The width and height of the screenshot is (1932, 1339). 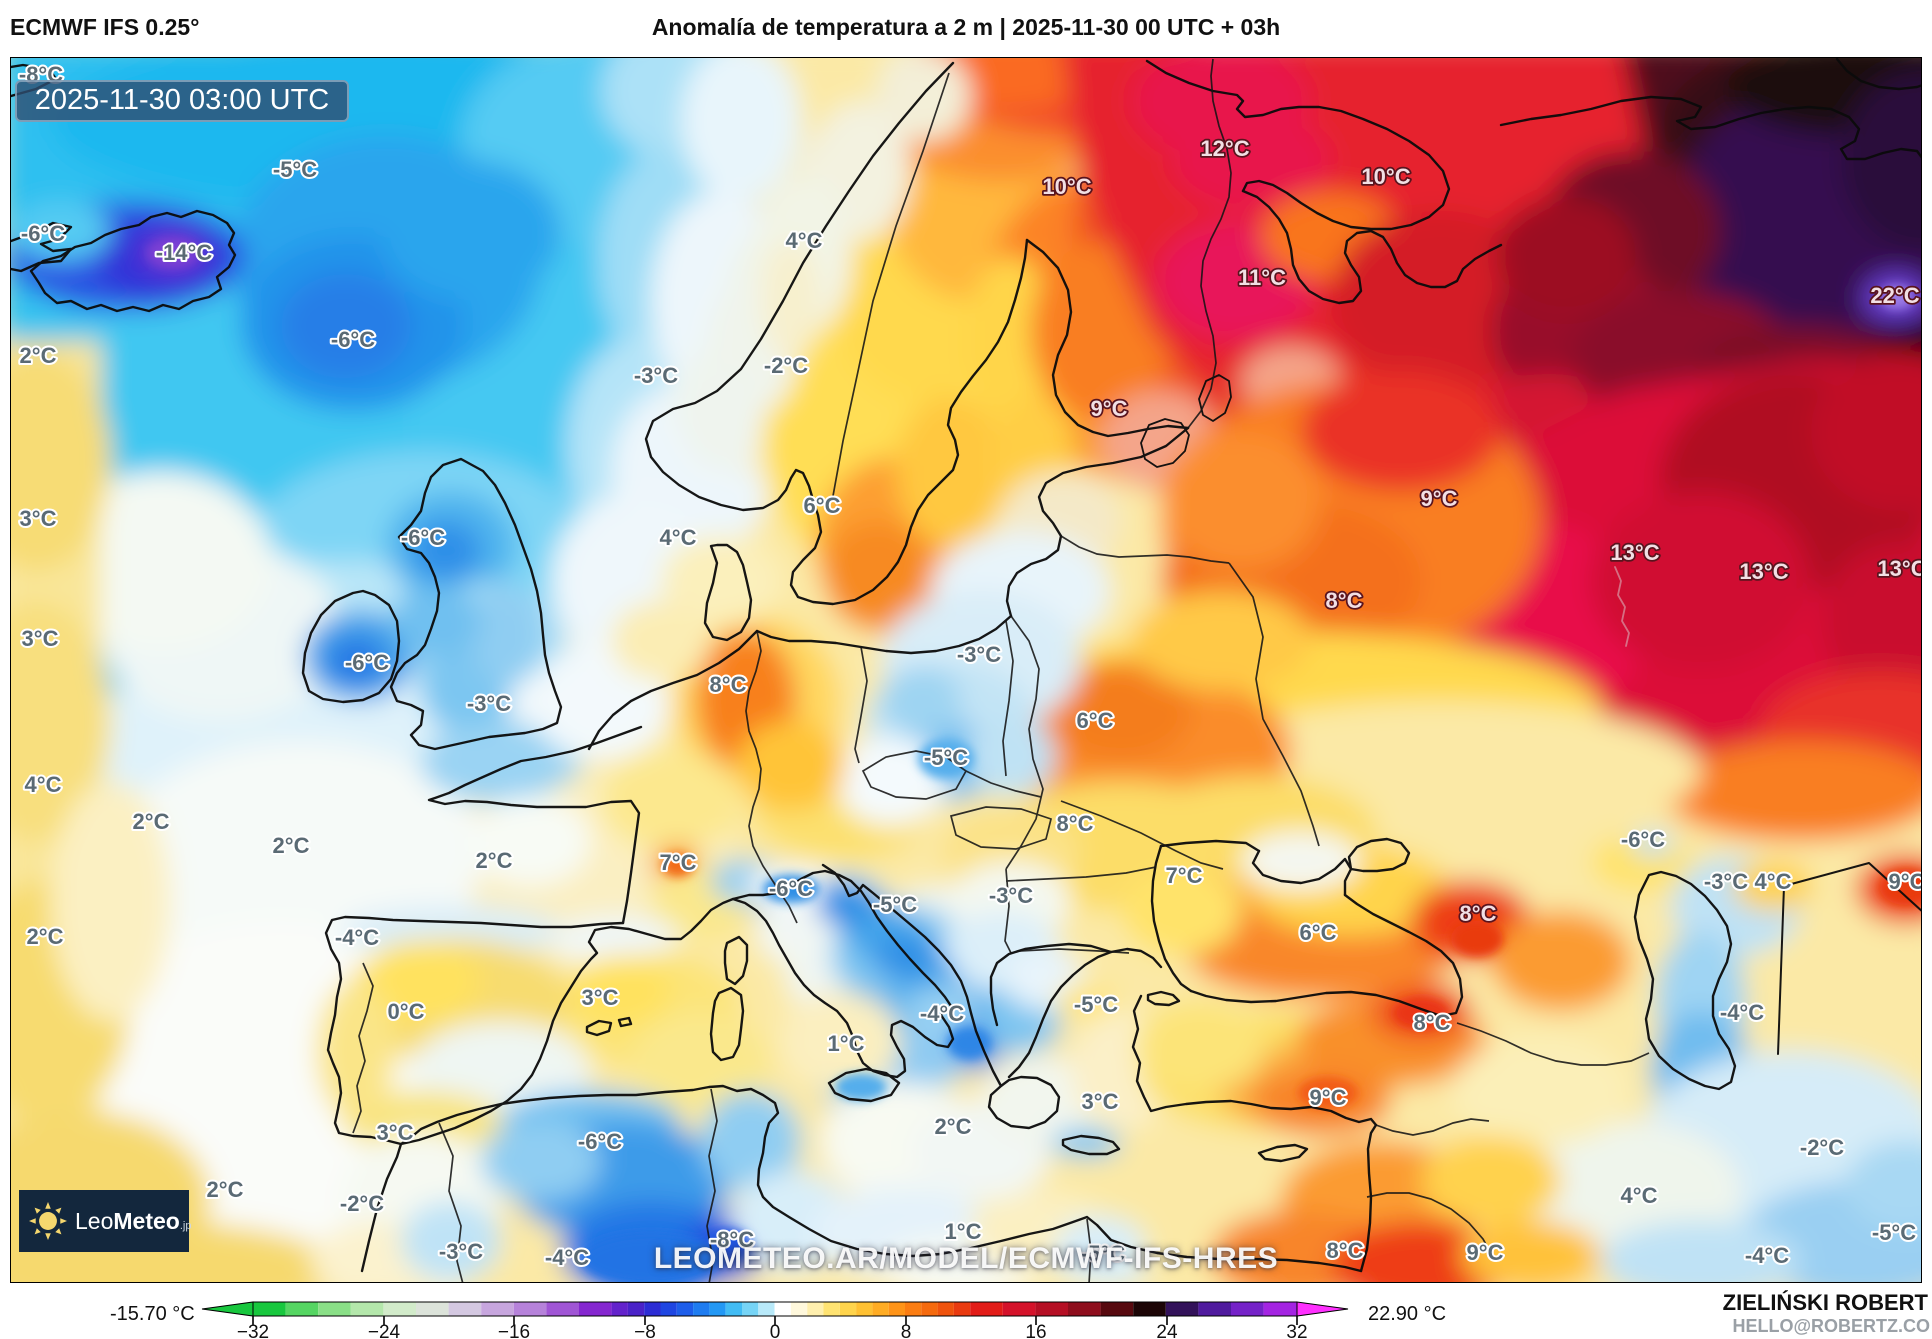 What do you see at coordinates (645, 1330) in the screenshot?
I see `svg-text: −8` at bounding box center [645, 1330].